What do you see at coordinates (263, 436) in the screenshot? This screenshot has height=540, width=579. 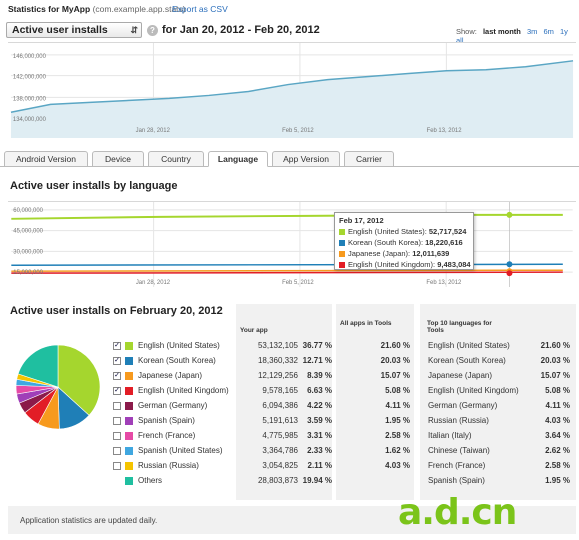 I see `table-row: French (France) 4,775,985 3.31 % 2.58 %` at bounding box center [263, 436].